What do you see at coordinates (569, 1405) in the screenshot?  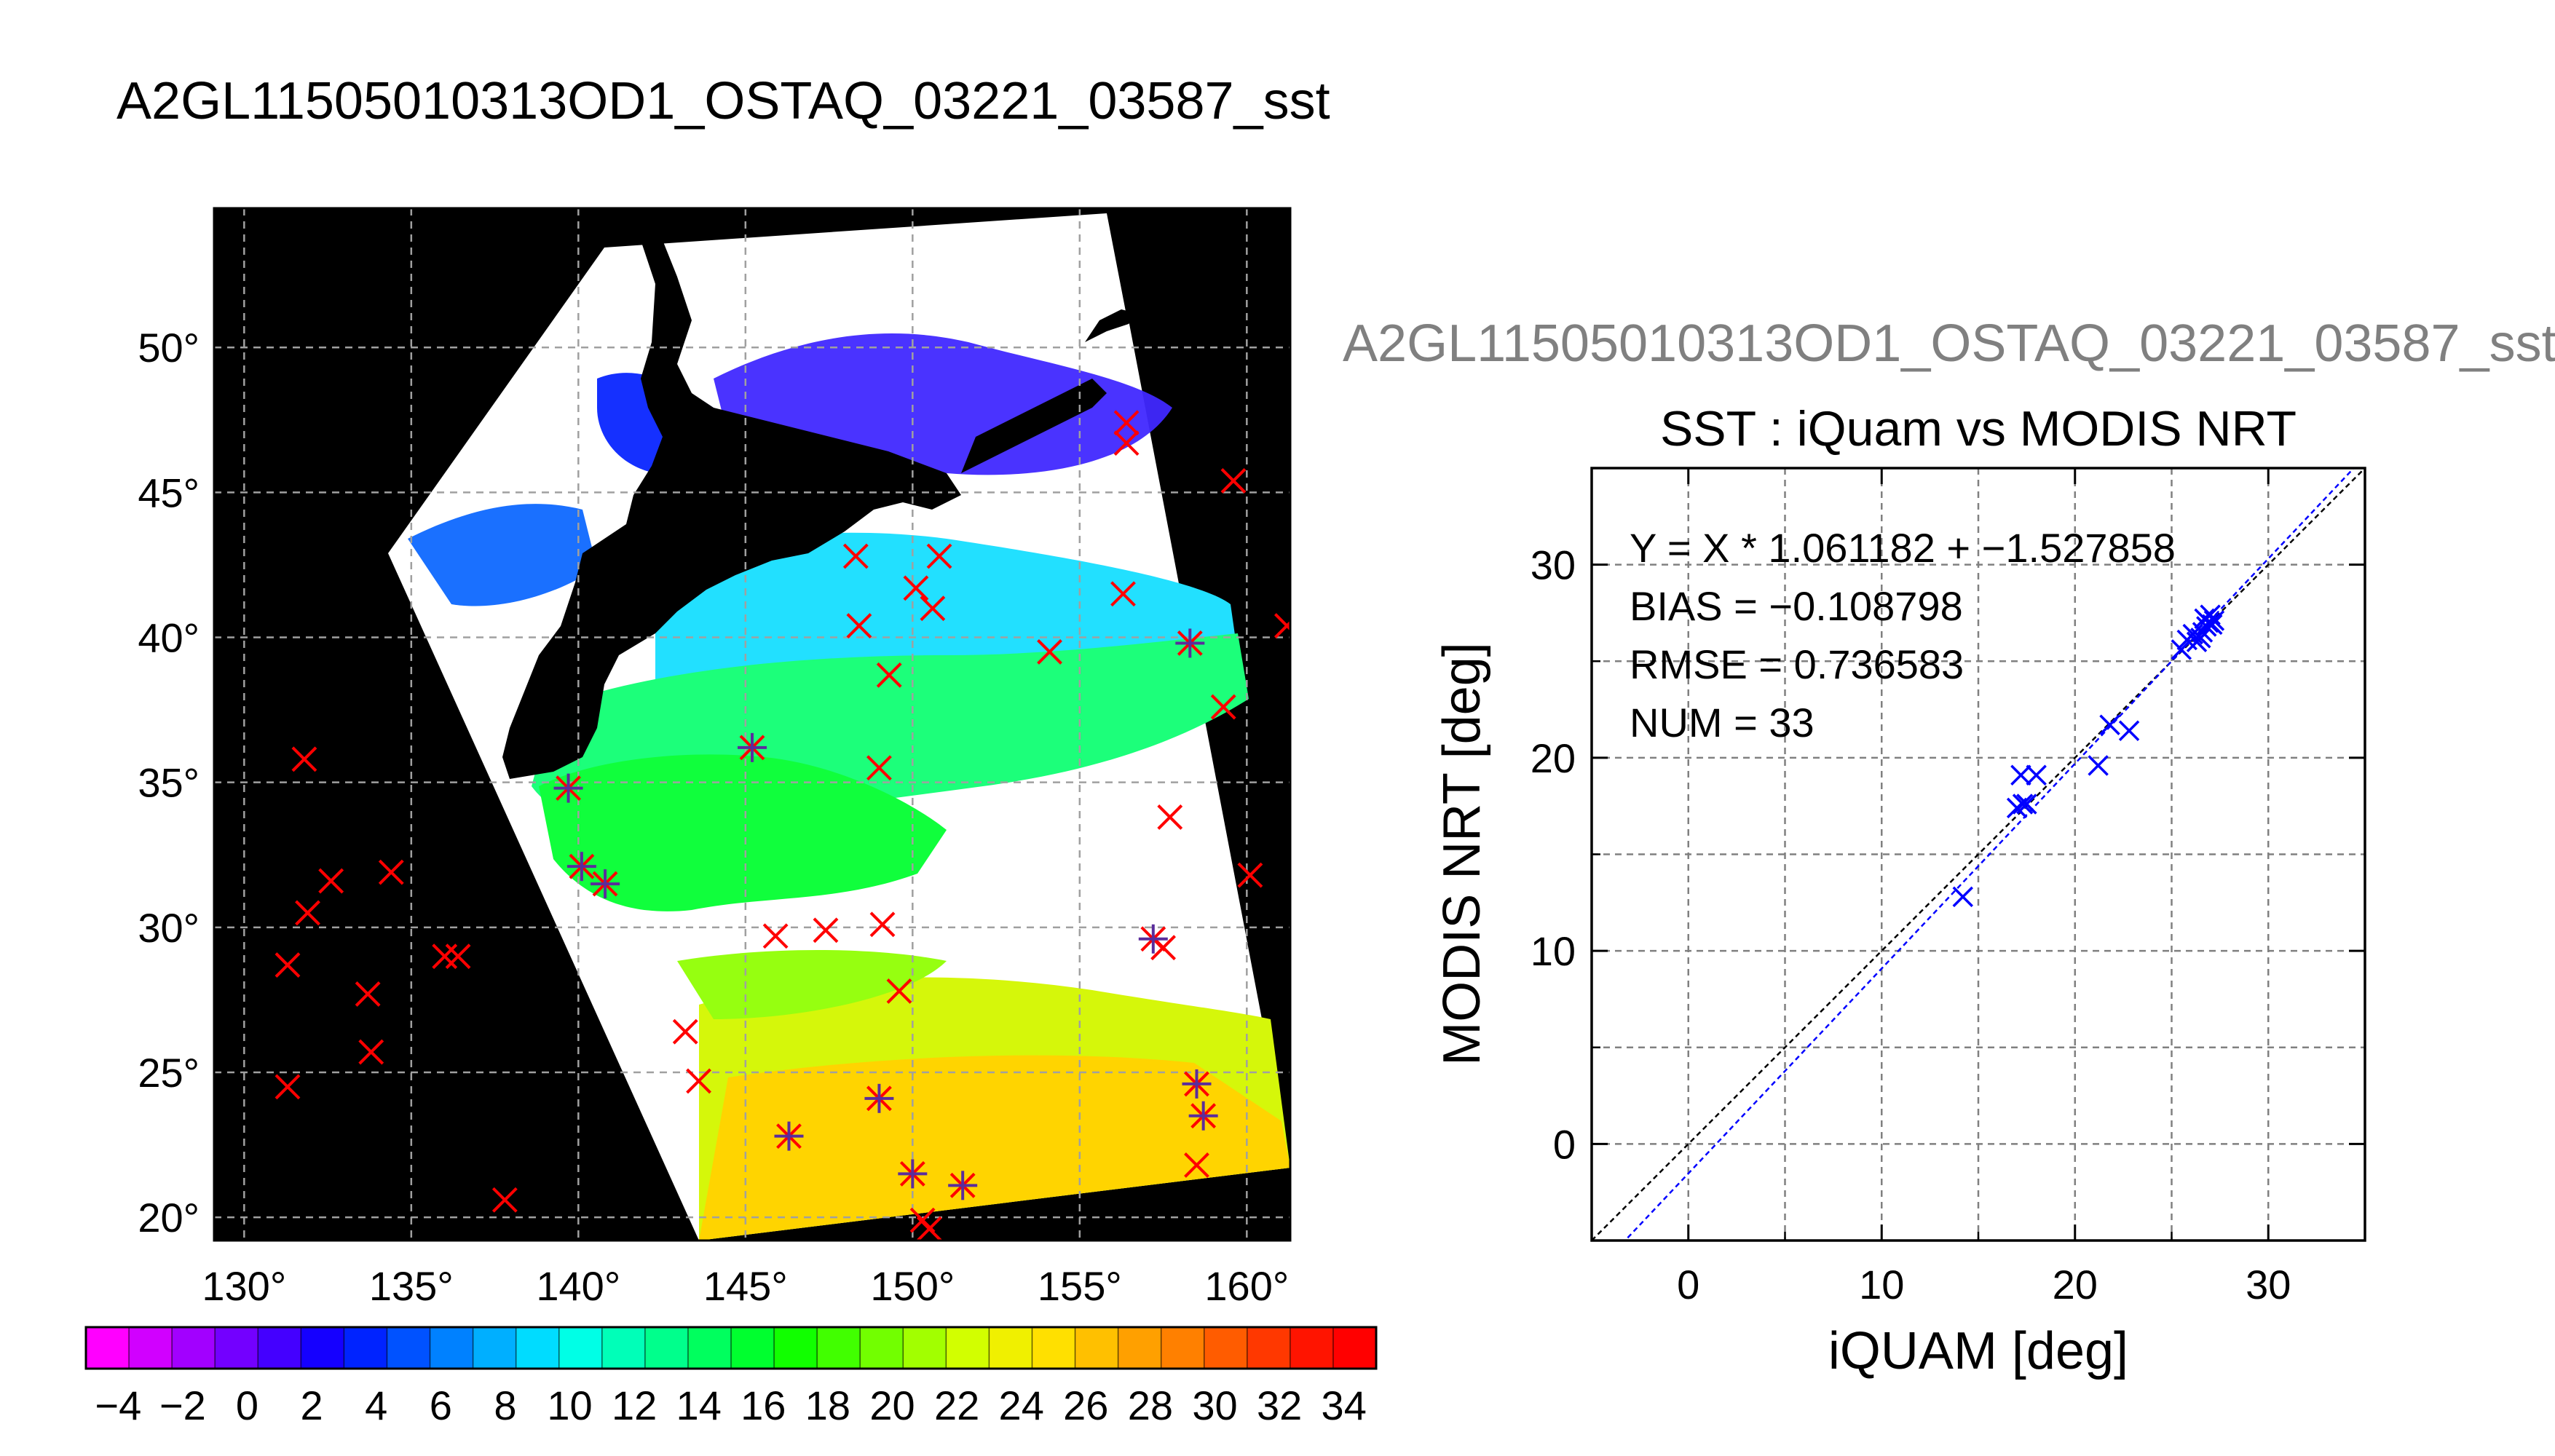 I see `colorbar-tick-label: 10` at bounding box center [569, 1405].